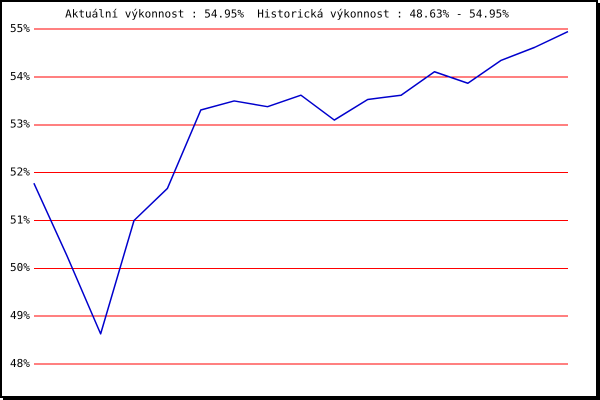 The width and height of the screenshot is (600, 400). I want to click on chart-title: Aktuální výkonnost : 54.95% Historická výkonnost : 48.63% - 54.95%, so click(287, 13).